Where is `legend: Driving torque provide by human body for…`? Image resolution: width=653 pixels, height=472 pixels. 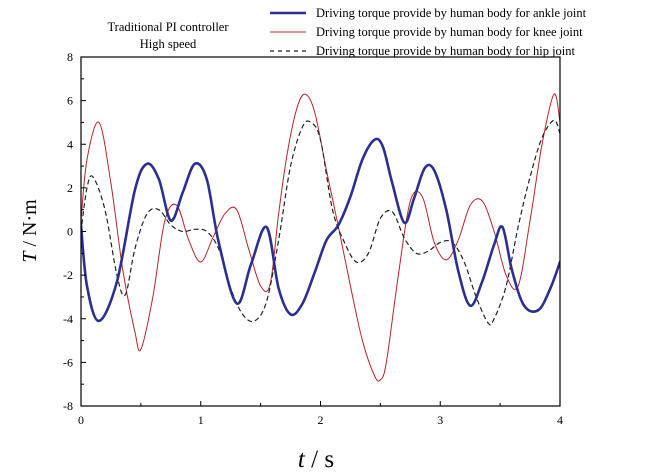 legend: Driving torque provide by human body for… is located at coordinates (428, 32).